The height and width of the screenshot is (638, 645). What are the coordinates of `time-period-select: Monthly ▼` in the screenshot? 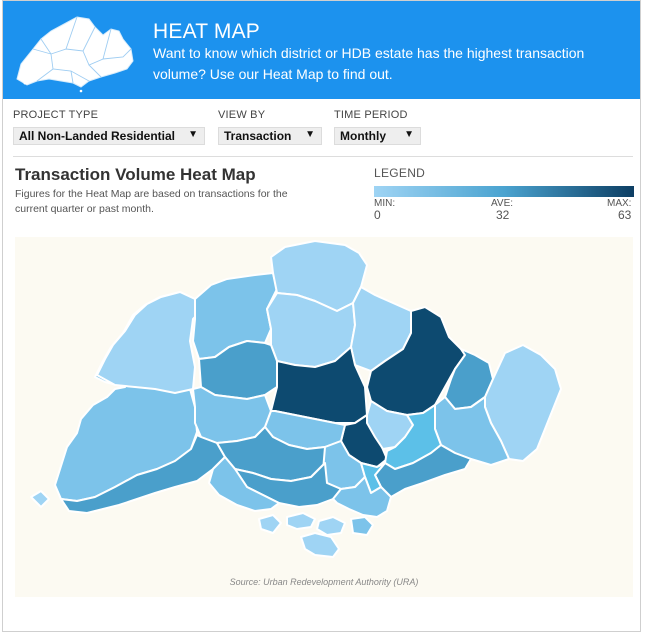 It's located at (377, 136).